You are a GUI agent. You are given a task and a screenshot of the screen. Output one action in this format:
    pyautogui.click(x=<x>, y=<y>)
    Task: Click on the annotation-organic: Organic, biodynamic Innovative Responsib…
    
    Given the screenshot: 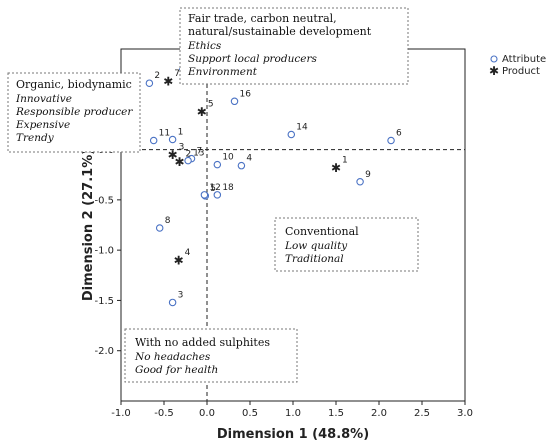 What is the action you would take?
    pyautogui.click(x=74, y=112)
    